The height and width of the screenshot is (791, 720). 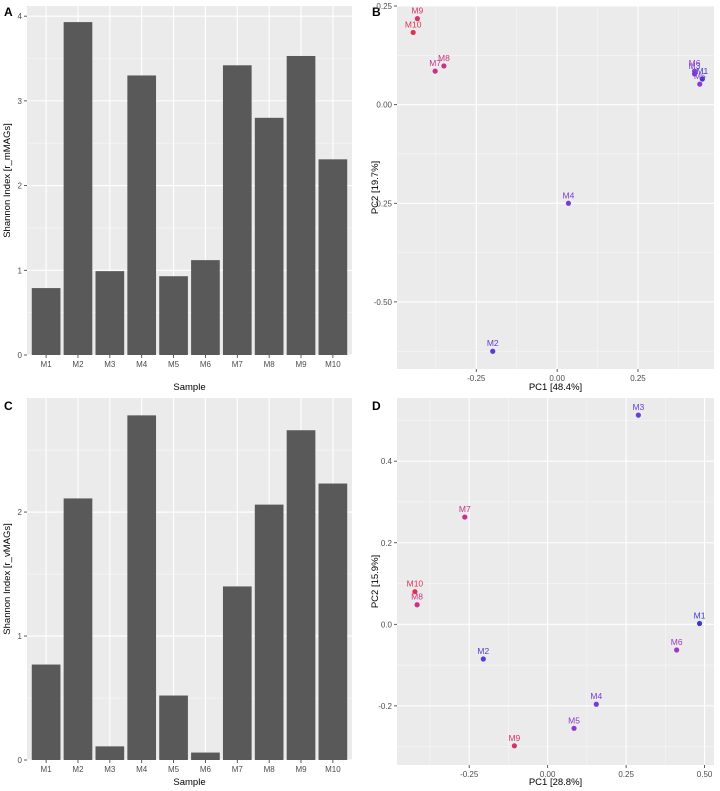 What do you see at coordinates (385, 706) in the screenshot?
I see `y-tick-label: -0.2` at bounding box center [385, 706].